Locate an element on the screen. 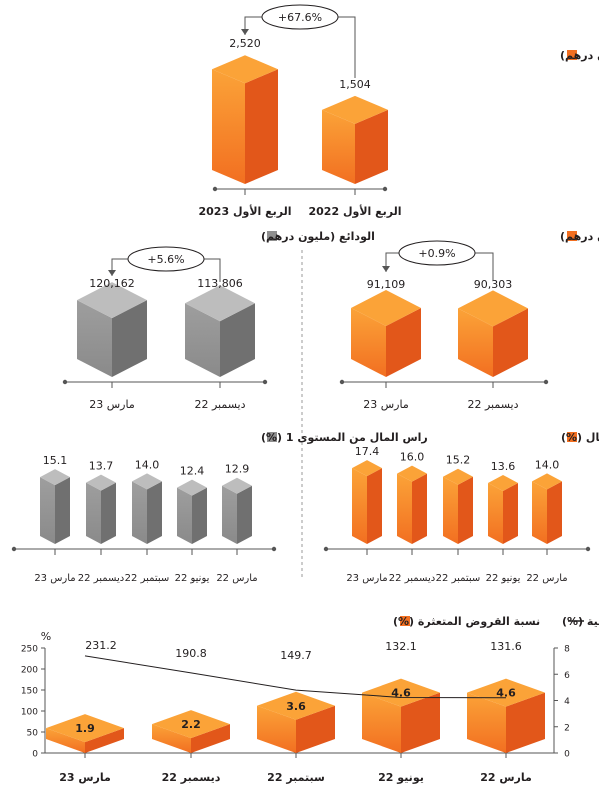 This screenshot has height=793, width=599. legend-operating-income-square is located at coordinates (572, 55).